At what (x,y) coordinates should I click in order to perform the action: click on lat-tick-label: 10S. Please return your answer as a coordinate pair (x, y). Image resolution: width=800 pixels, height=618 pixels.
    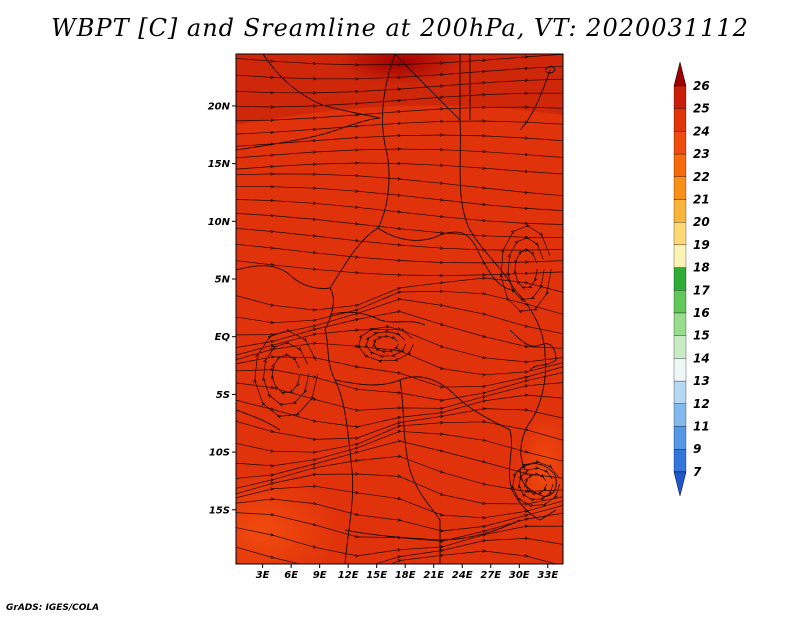
    Looking at the image, I should click on (219, 453).